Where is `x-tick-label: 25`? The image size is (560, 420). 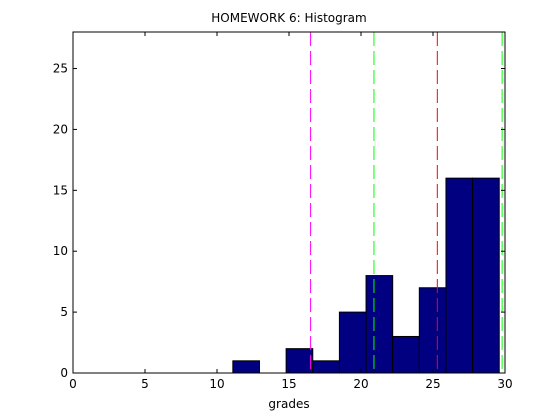
x-tick-label: 25 is located at coordinates (432, 384).